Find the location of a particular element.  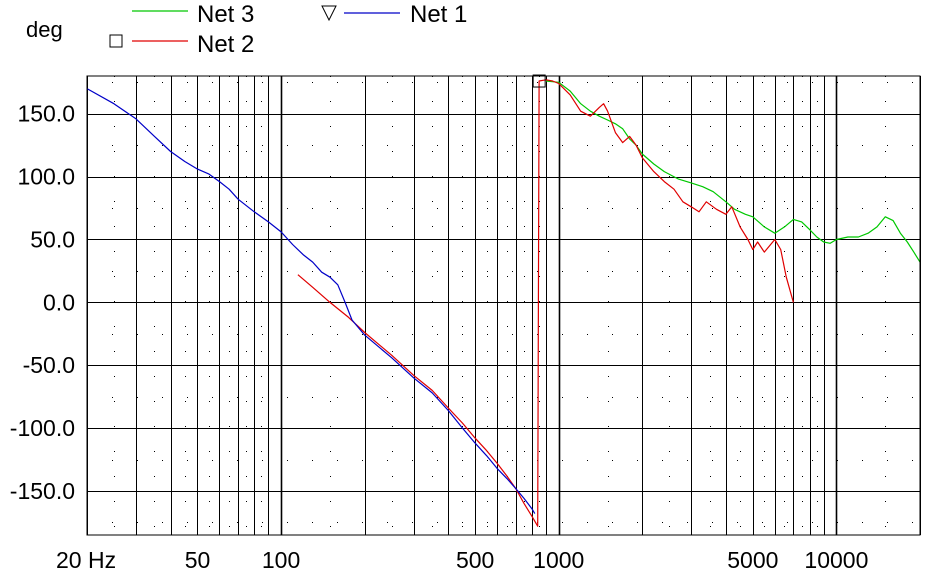

legend-entry-net-2: Net 2 is located at coordinates (181, 44).